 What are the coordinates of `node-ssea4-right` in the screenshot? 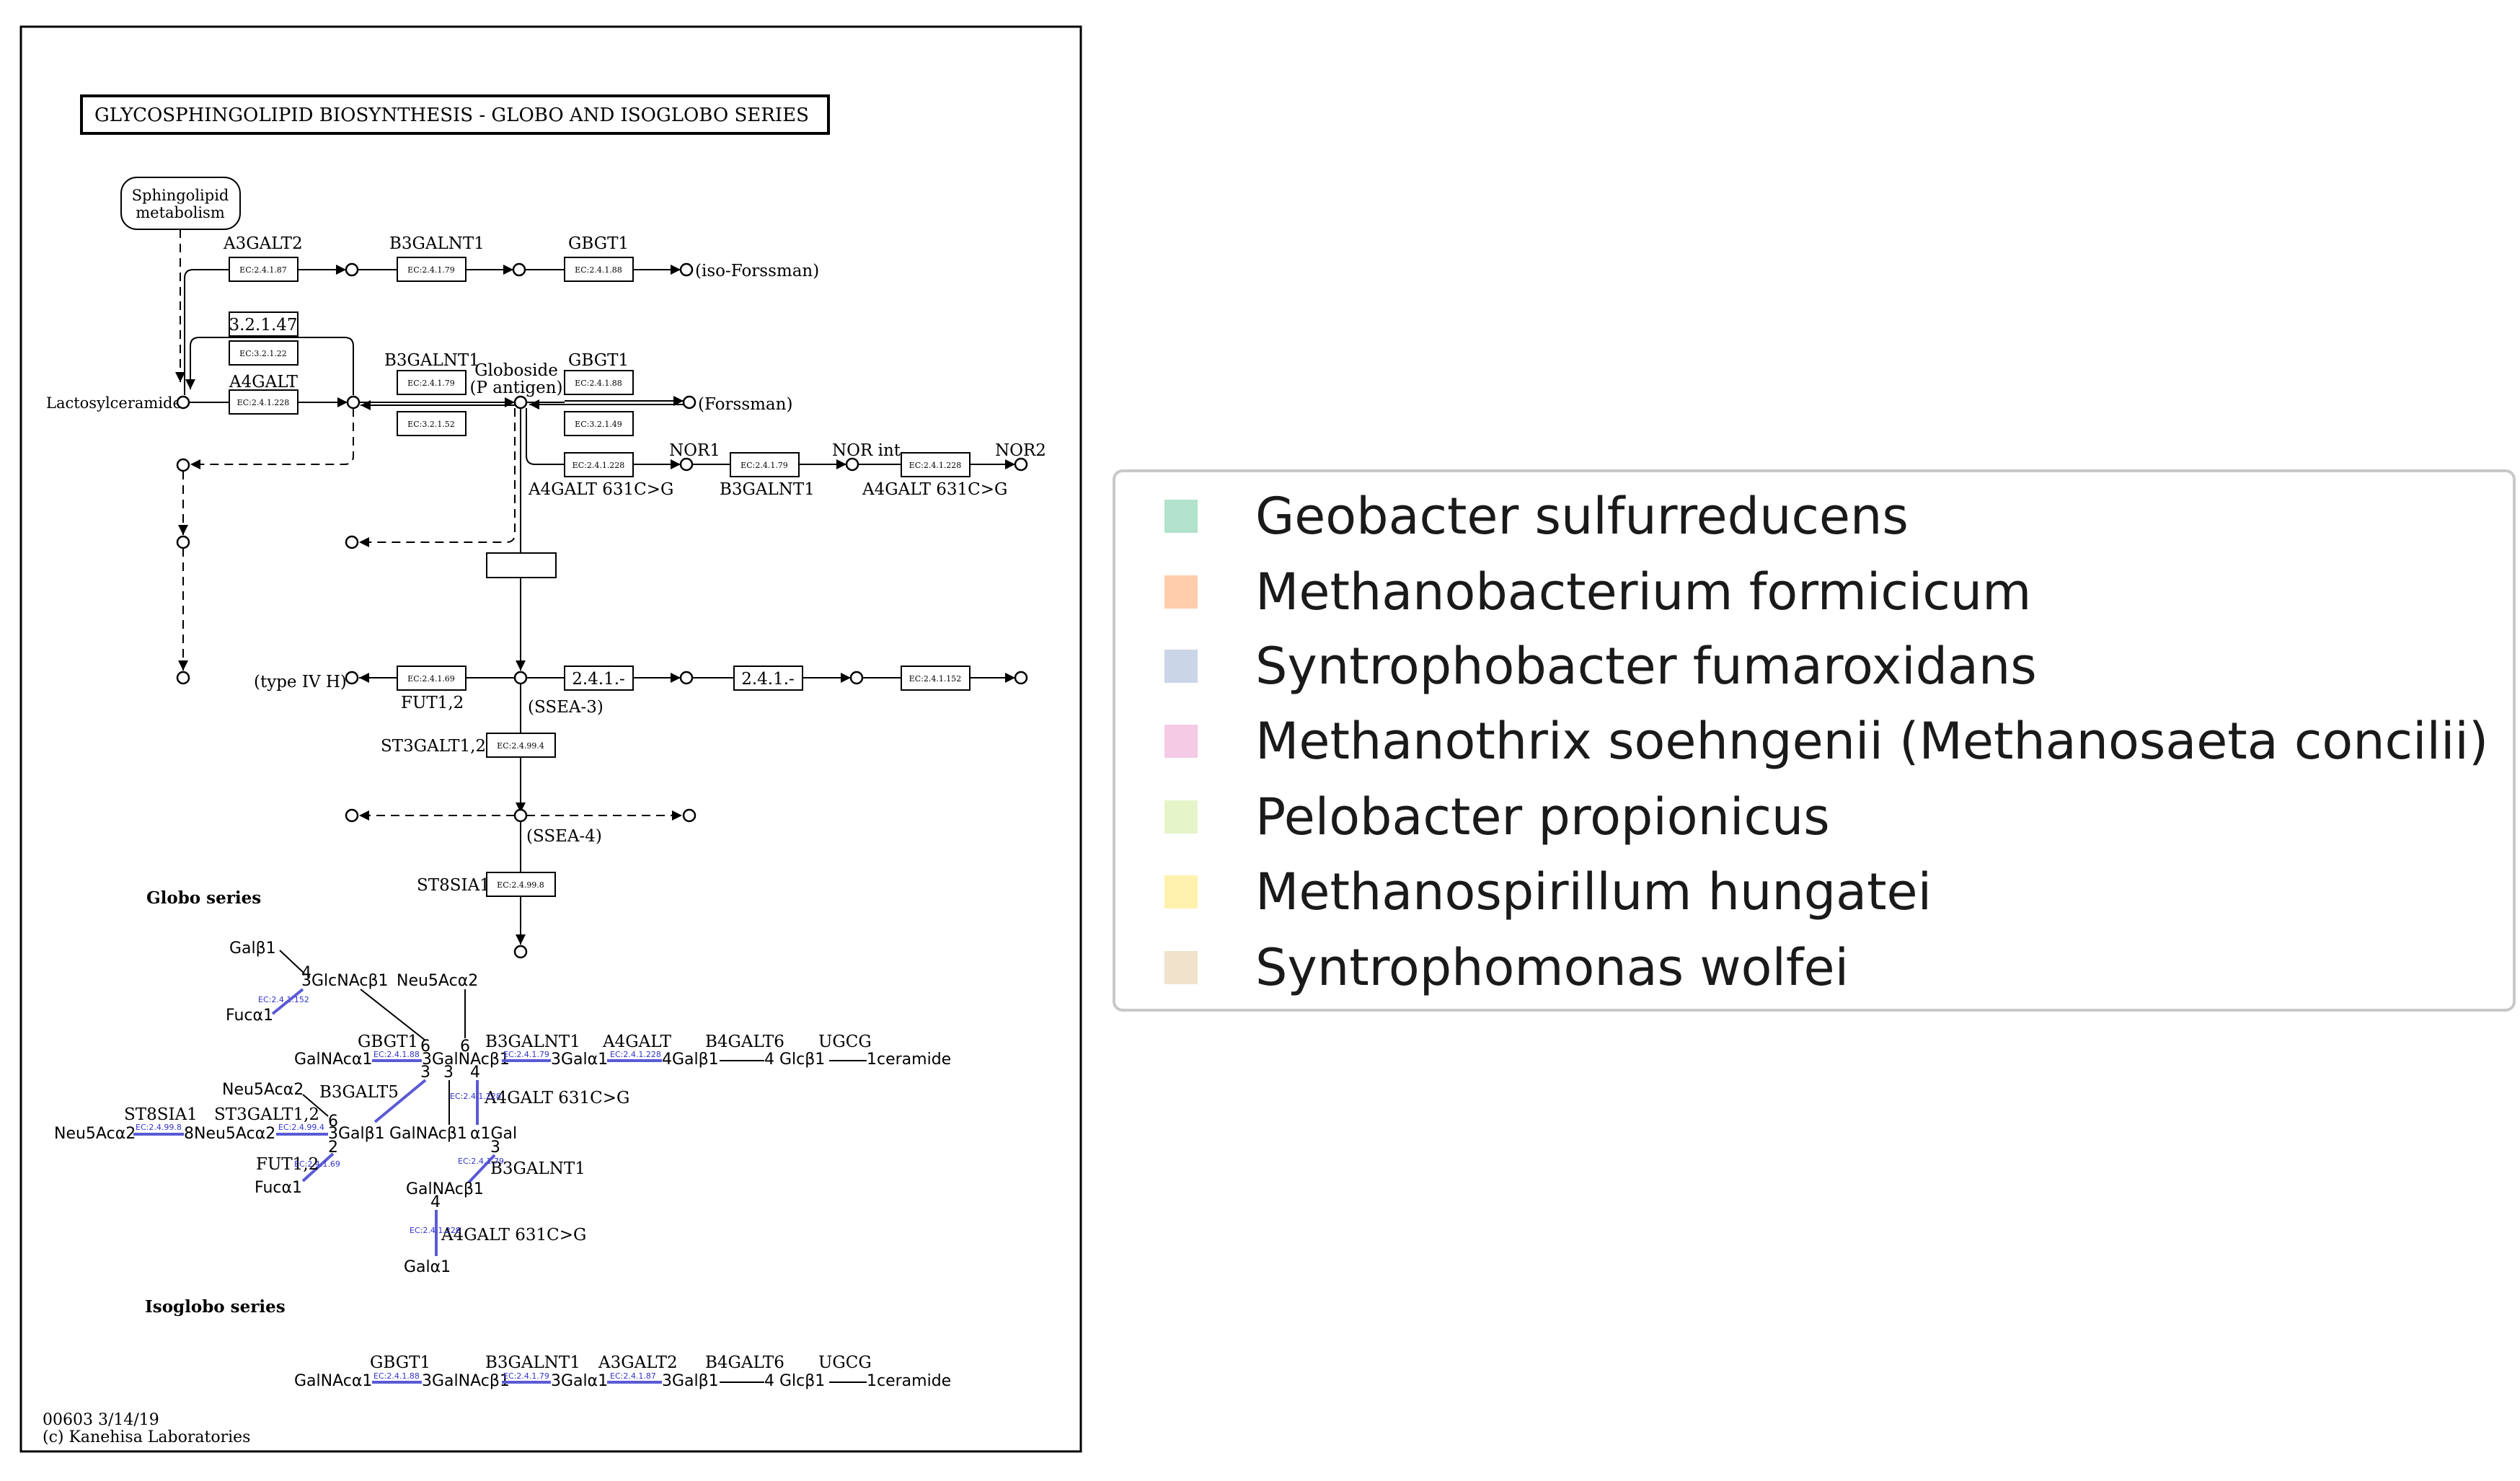 It's located at (689, 815).